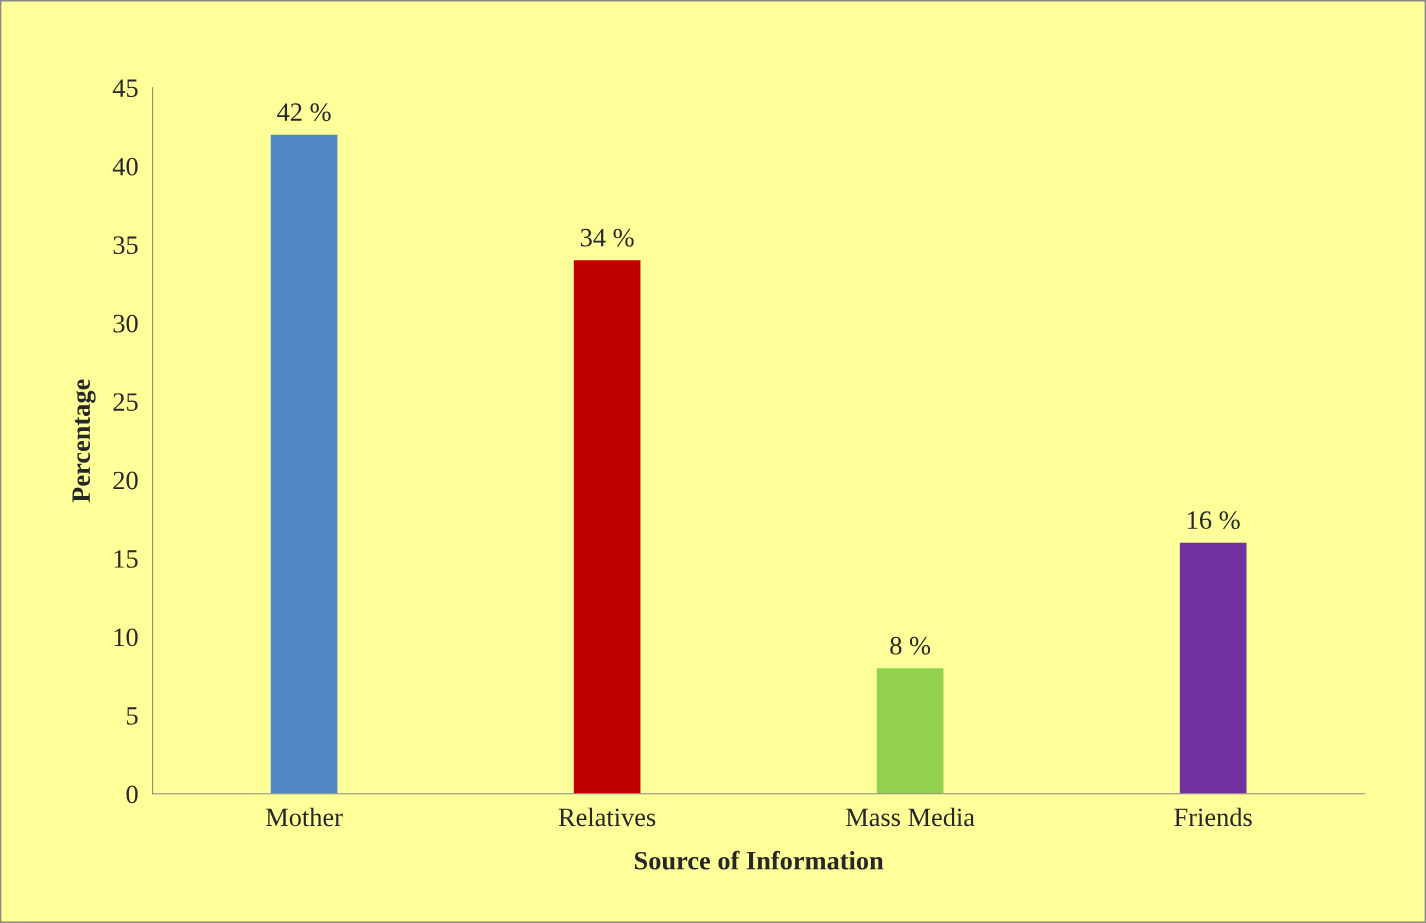  I want to click on y-tick-label: 15, so click(126, 559).